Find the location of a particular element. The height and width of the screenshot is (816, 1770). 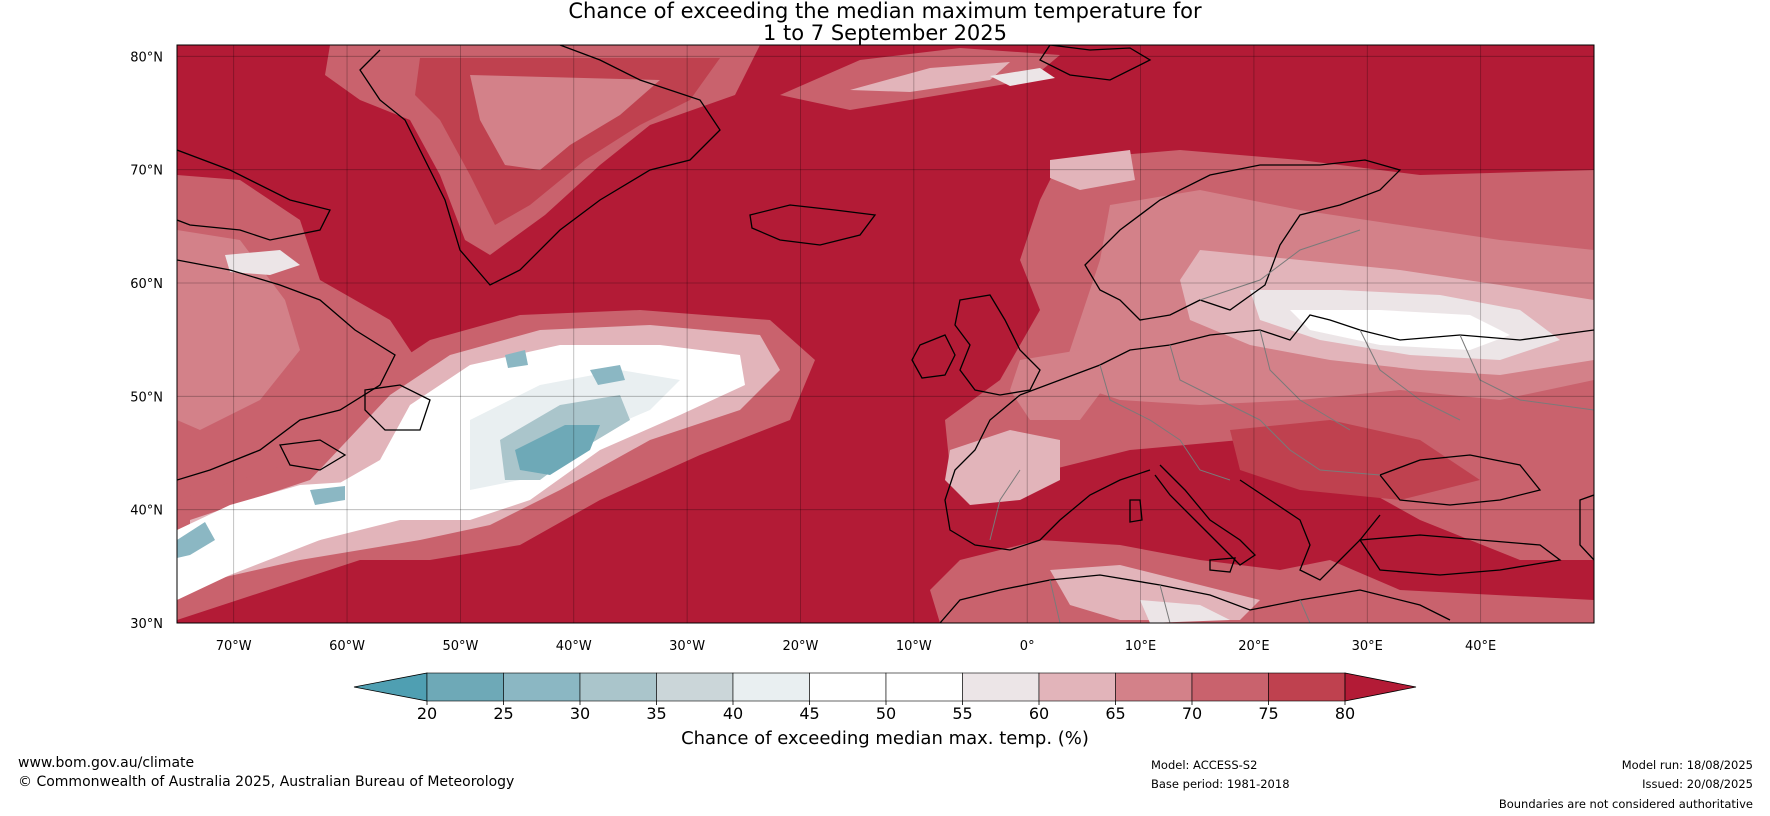

coast-sicily is located at coordinates (1222, 565).